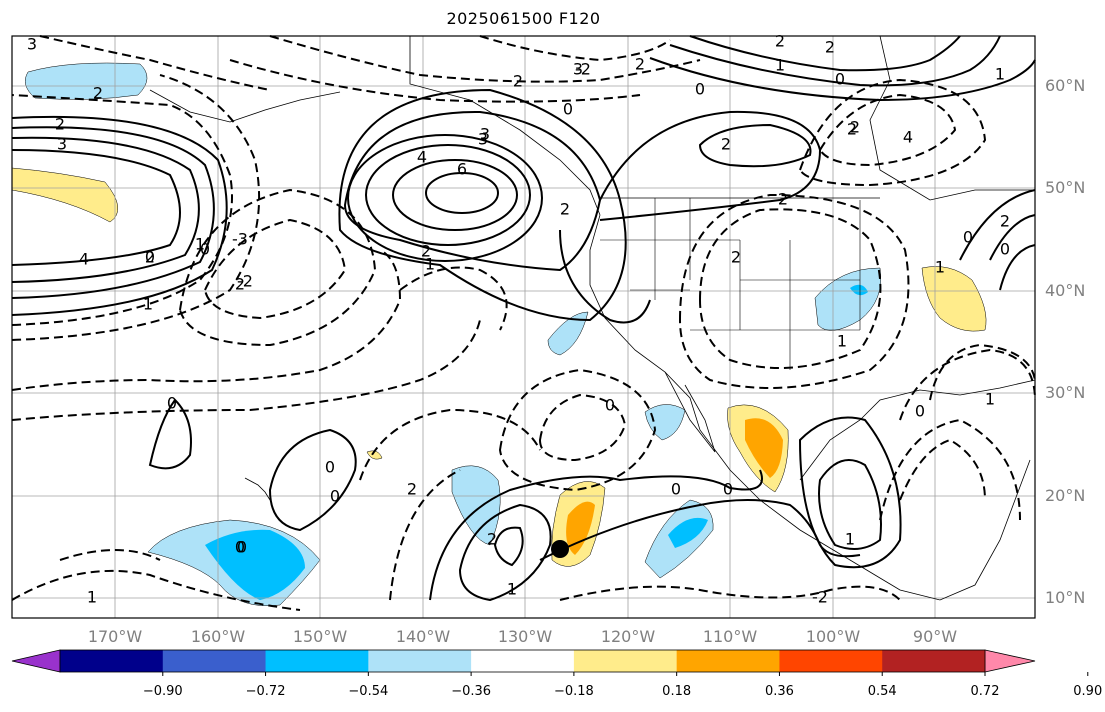 This screenshot has width=1105, height=712. What do you see at coordinates (476, 505) in the screenshot?
I see `shade-blue-140w` at bounding box center [476, 505].